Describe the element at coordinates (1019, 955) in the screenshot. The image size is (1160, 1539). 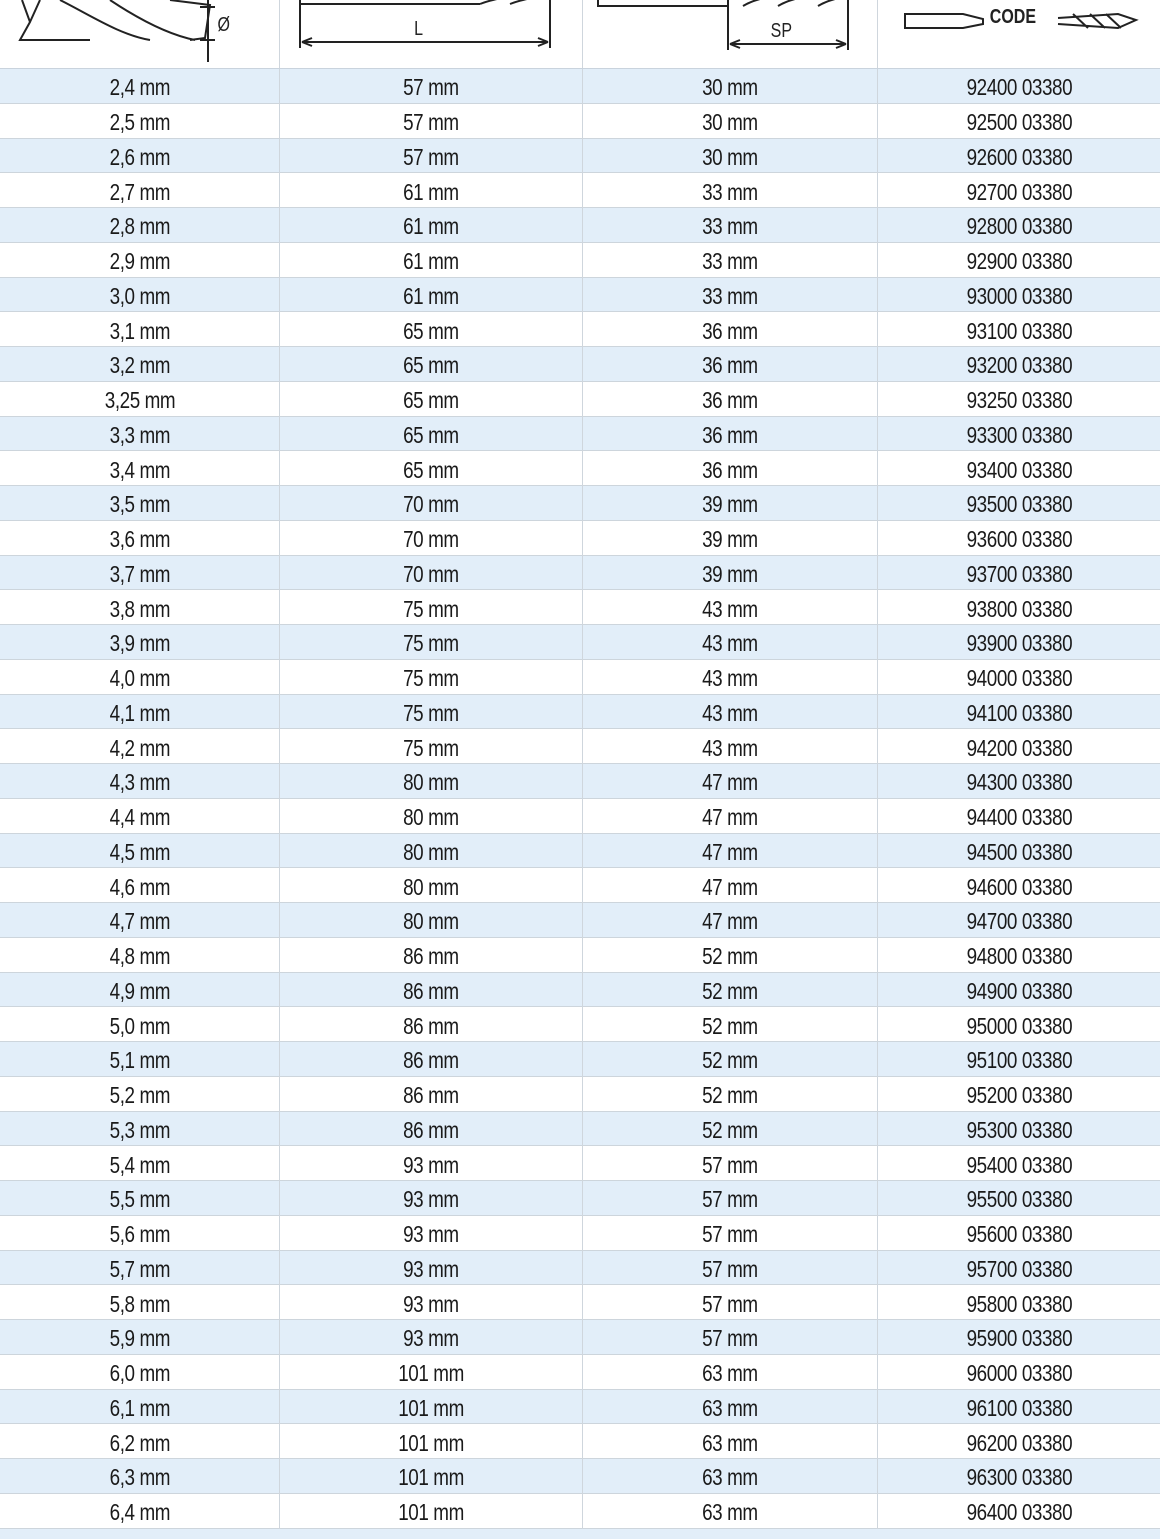
I see `code-cell: 94800 03380` at that location.